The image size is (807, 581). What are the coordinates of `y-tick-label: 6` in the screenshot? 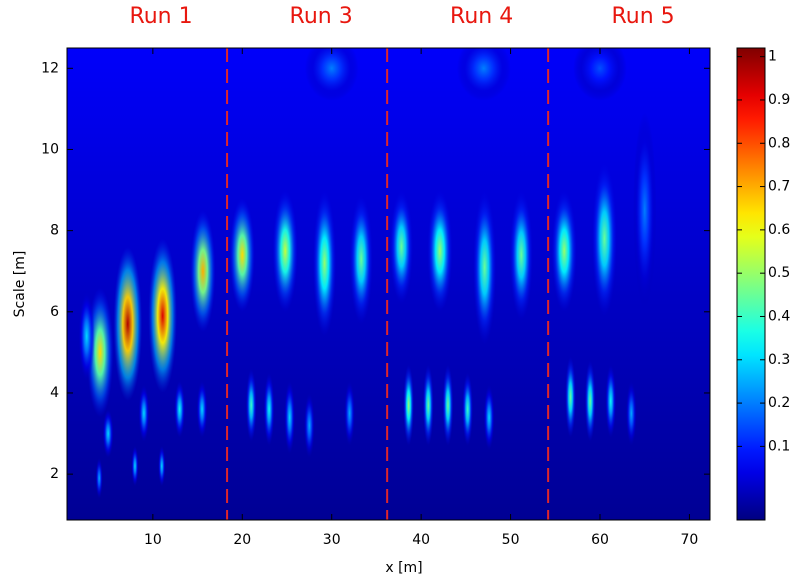 It's located at (54, 312).